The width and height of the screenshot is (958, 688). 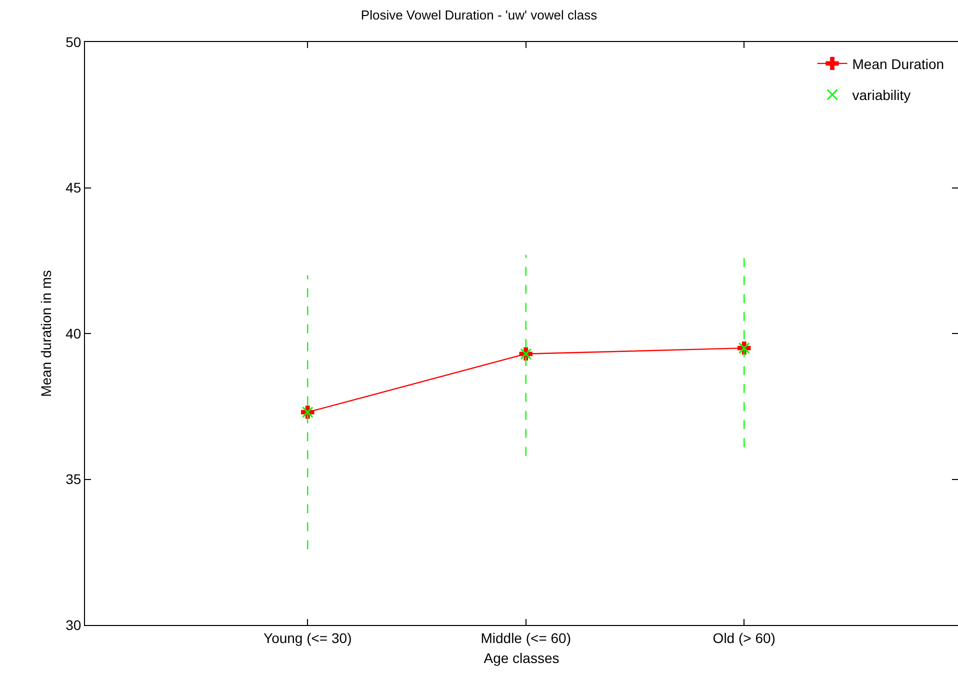 What do you see at coordinates (898, 64) in the screenshot?
I see `legend-label: Mean Duration` at bounding box center [898, 64].